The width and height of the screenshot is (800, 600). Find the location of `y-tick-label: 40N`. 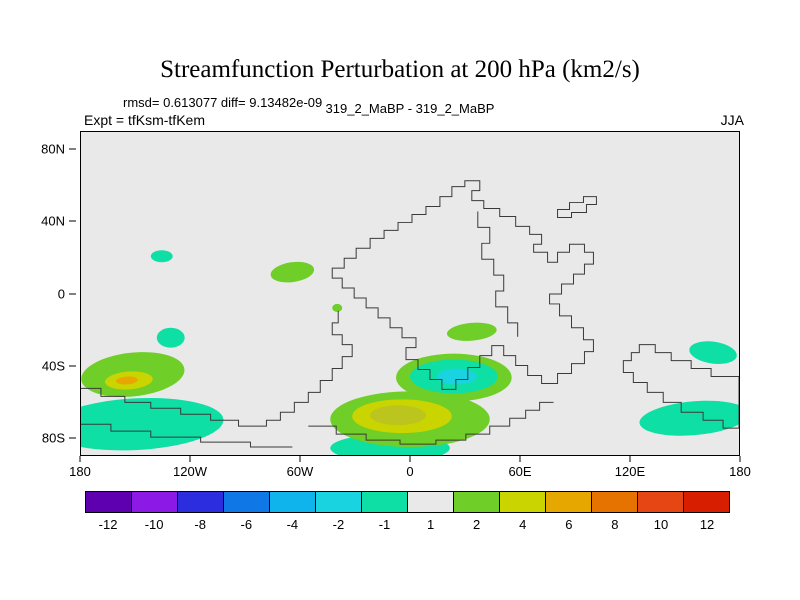

y-tick-label: 40N is located at coordinates (53, 221).